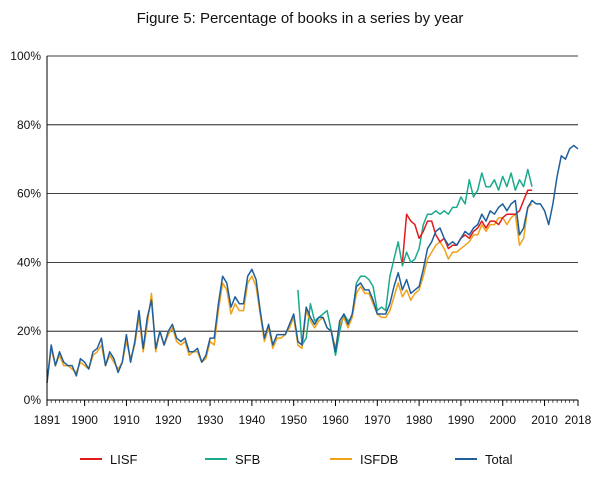 The width and height of the screenshot is (600, 480). Describe the element at coordinates (466, 226) in the screenshot. I see `series-line-lisf` at that location.